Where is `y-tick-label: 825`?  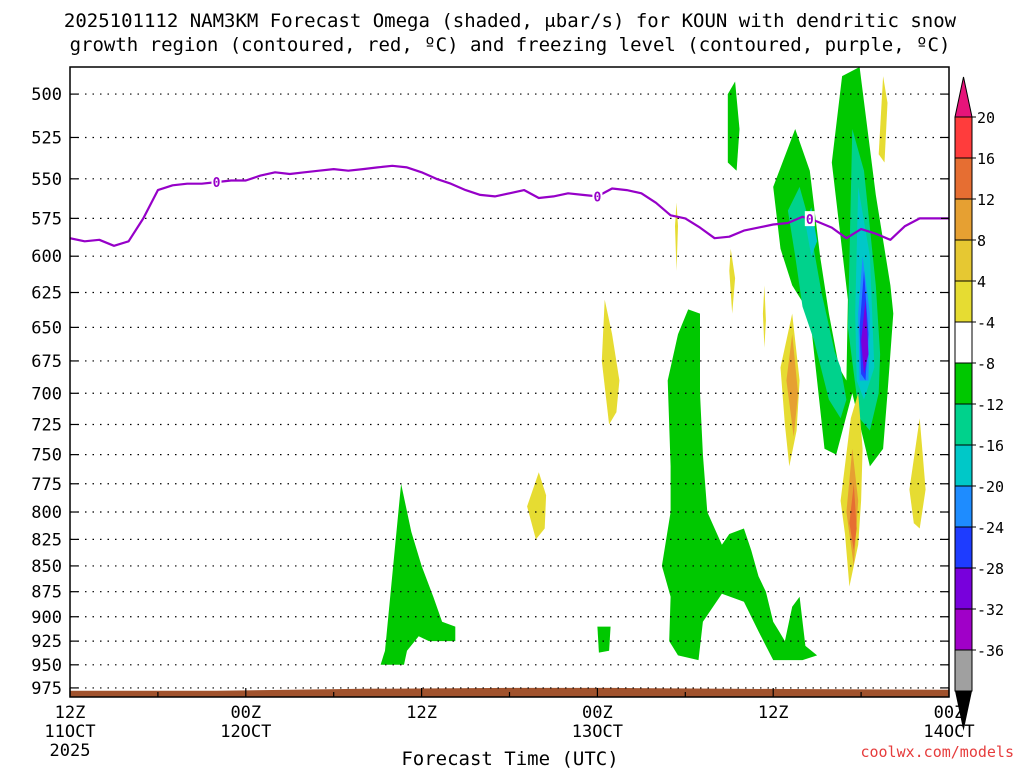 y-tick-label: 825 is located at coordinates (46, 540).